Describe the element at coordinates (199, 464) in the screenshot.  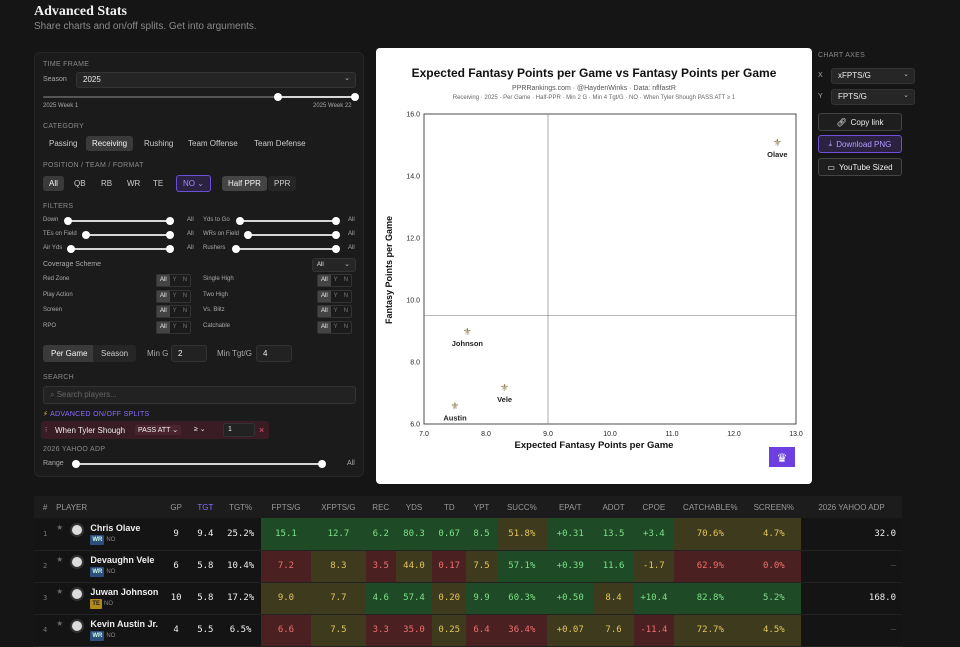
I see `adp-range-slider` at that location.